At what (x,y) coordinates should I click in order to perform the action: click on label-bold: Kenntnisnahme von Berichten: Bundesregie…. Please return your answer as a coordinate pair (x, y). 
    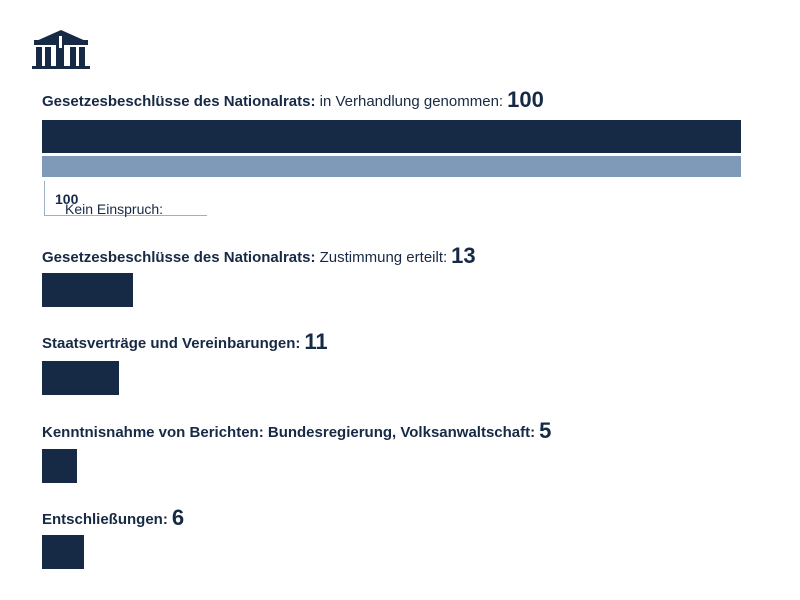
    Looking at the image, I should click on (289, 432).